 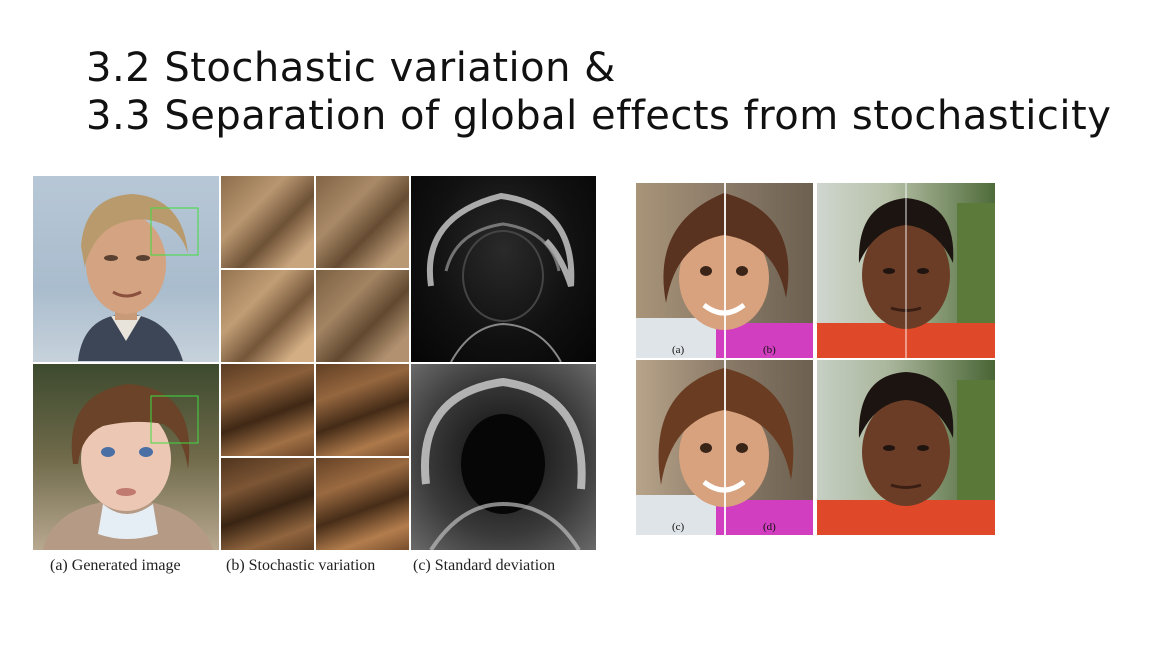 What do you see at coordinates (906, 447) in the screenshot?
I see `panel-man-bottom` at bounding box center [906, 447].